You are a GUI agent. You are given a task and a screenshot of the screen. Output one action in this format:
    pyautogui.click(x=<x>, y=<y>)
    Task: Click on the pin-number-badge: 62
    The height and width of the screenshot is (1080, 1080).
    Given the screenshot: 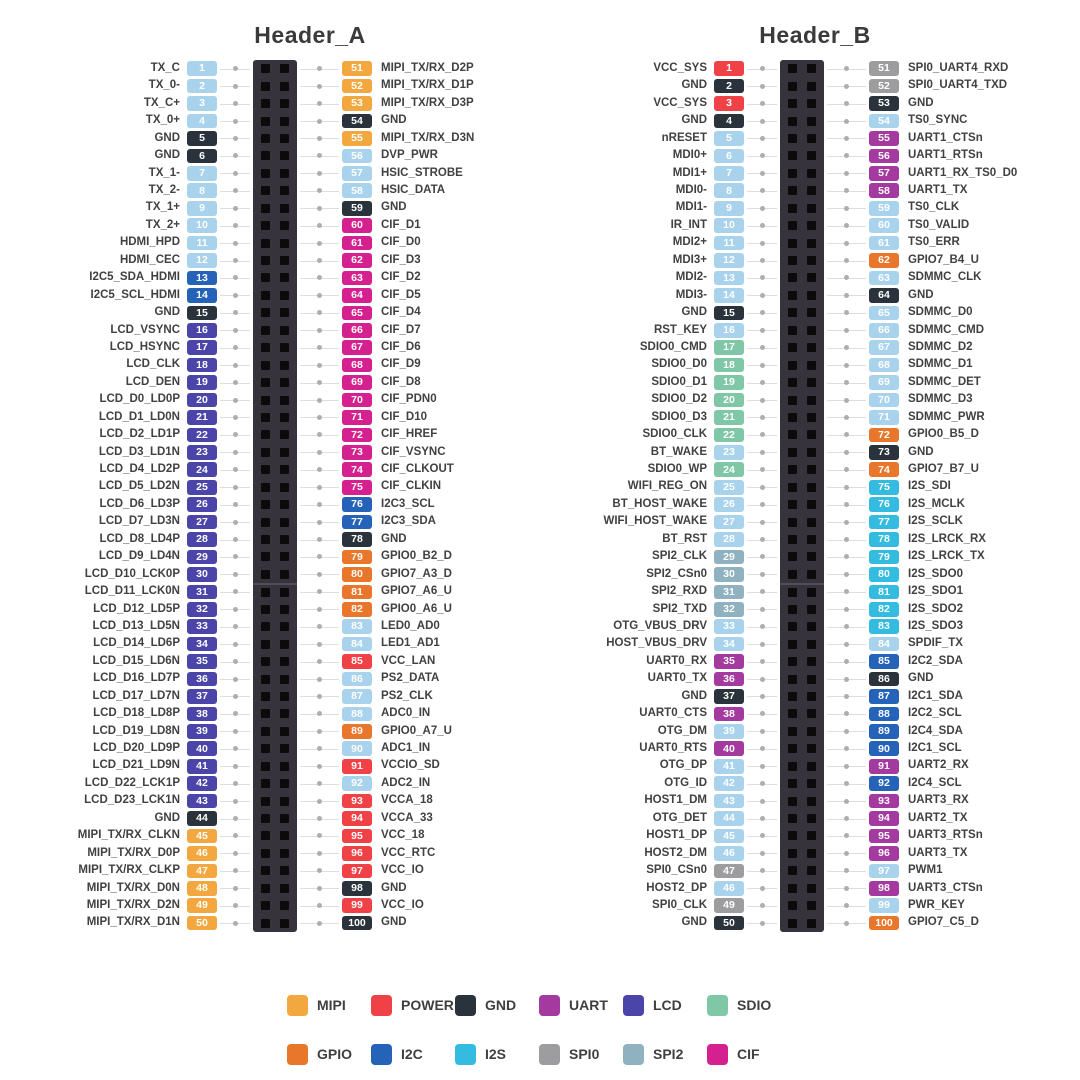 What is the action you would take?
    pyautogui.click(x=884, y=260)
    